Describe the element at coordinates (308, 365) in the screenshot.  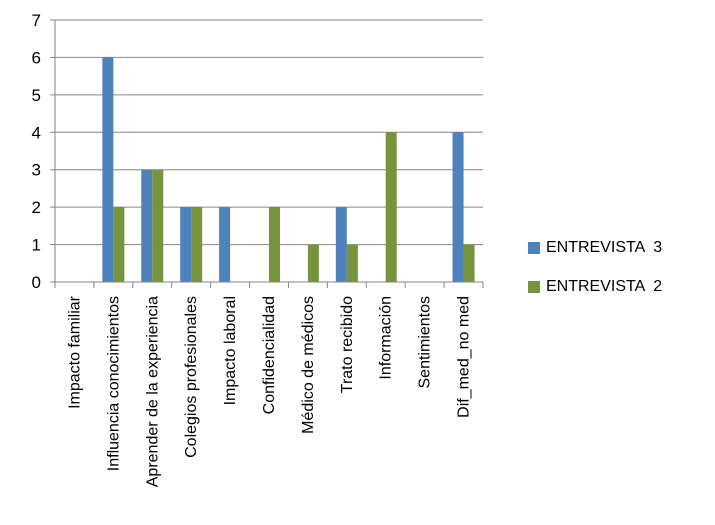
I see `x-category-label: Médico de médicos` at that location.